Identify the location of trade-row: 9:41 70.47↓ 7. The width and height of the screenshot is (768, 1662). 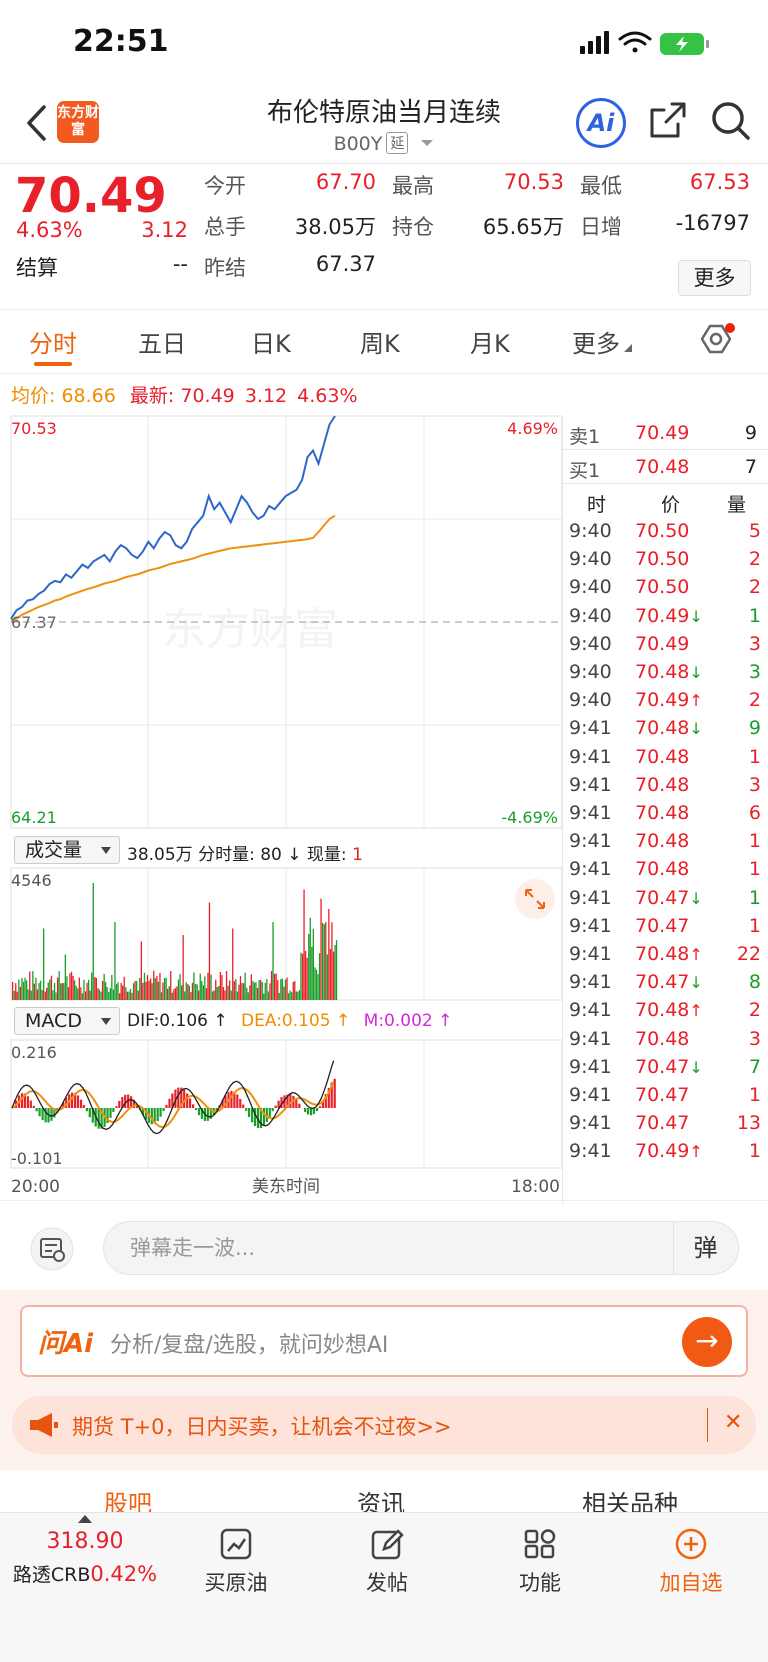
(665, 1068).